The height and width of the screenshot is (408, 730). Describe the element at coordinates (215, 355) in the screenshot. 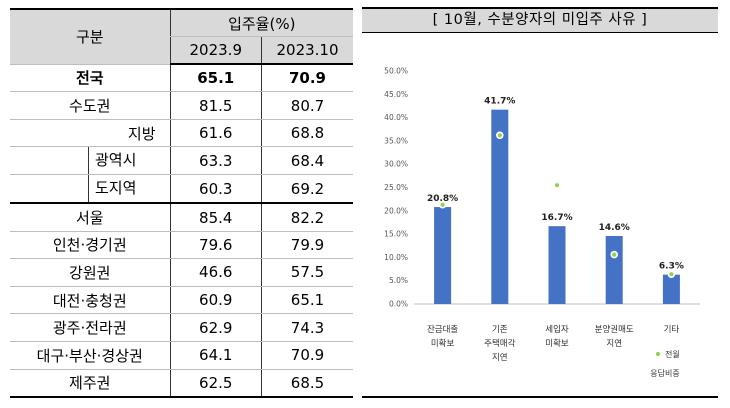

I see `rate-2023-9-cell: 64.1` at that location.